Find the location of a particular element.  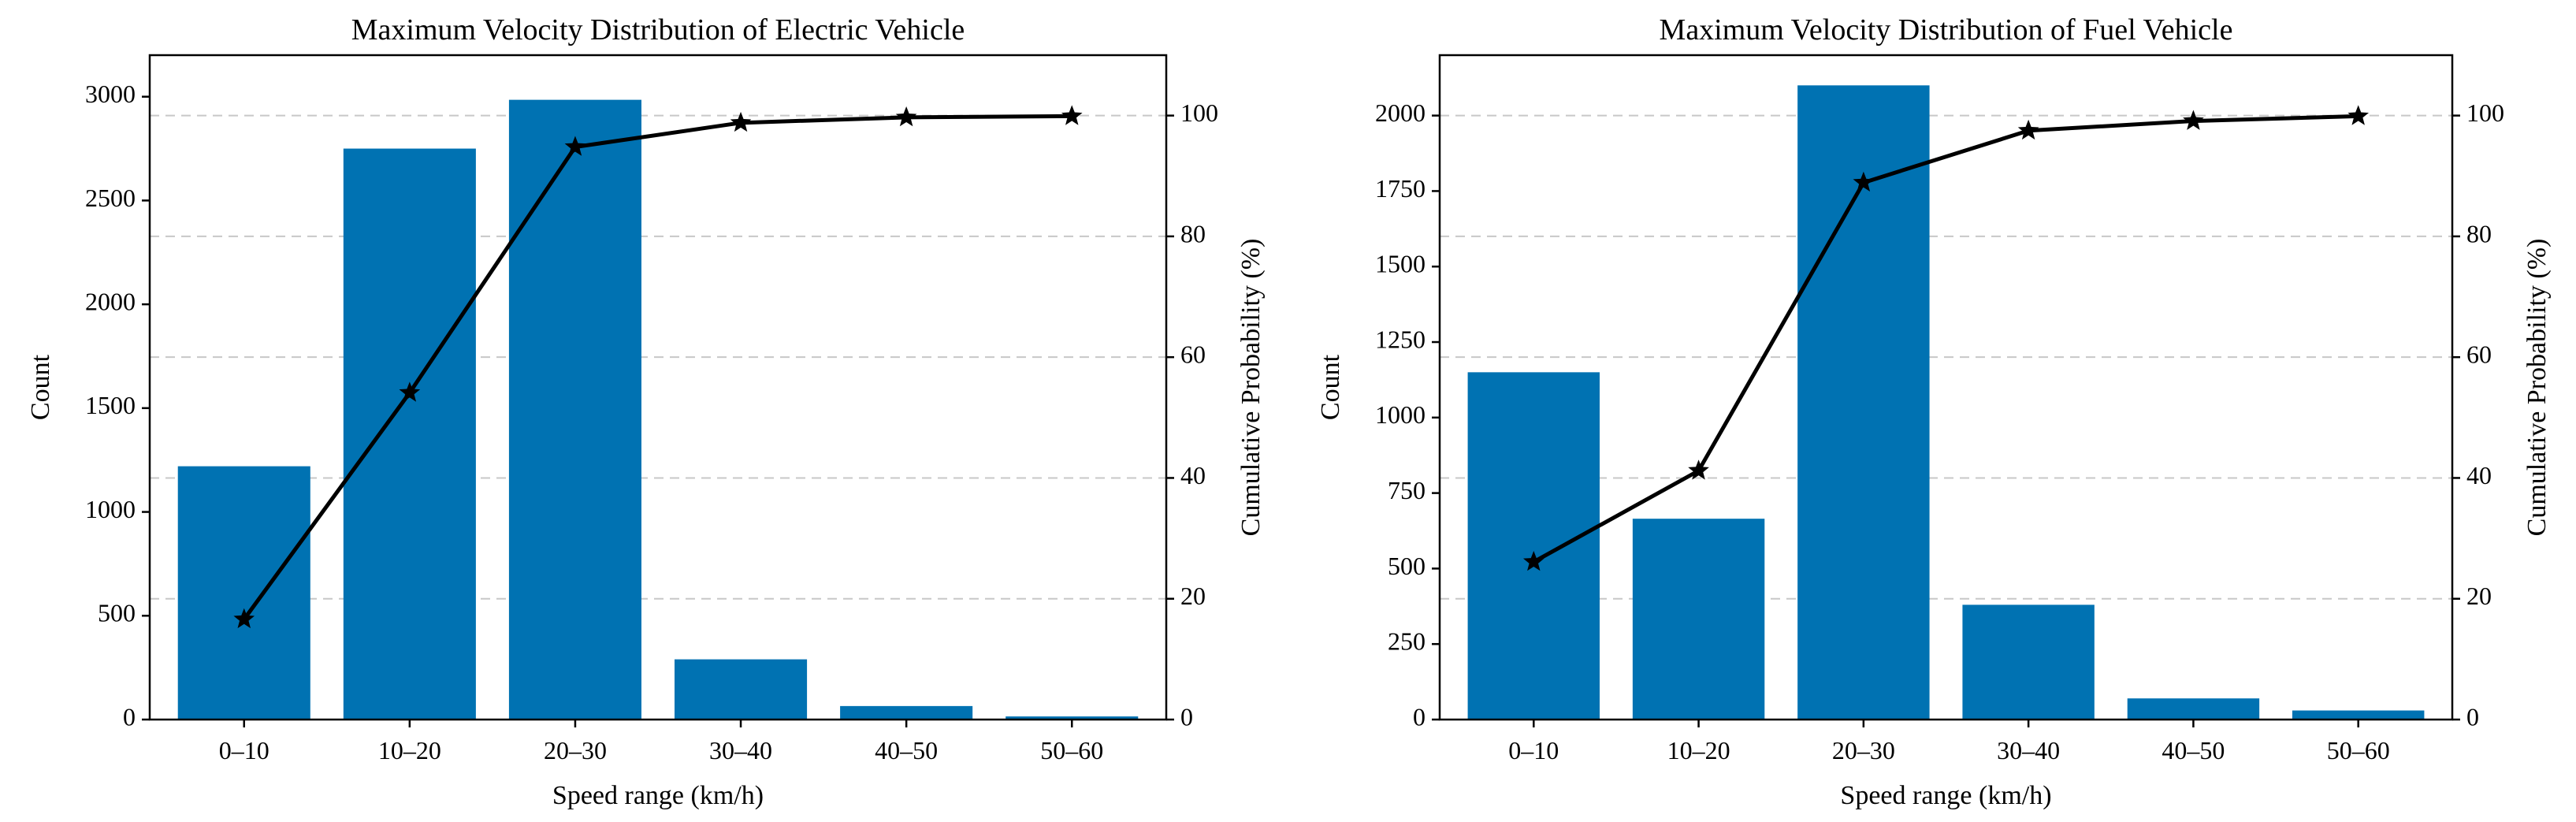

y-tick-label: 1250 is located at coordinates (1400, 339).